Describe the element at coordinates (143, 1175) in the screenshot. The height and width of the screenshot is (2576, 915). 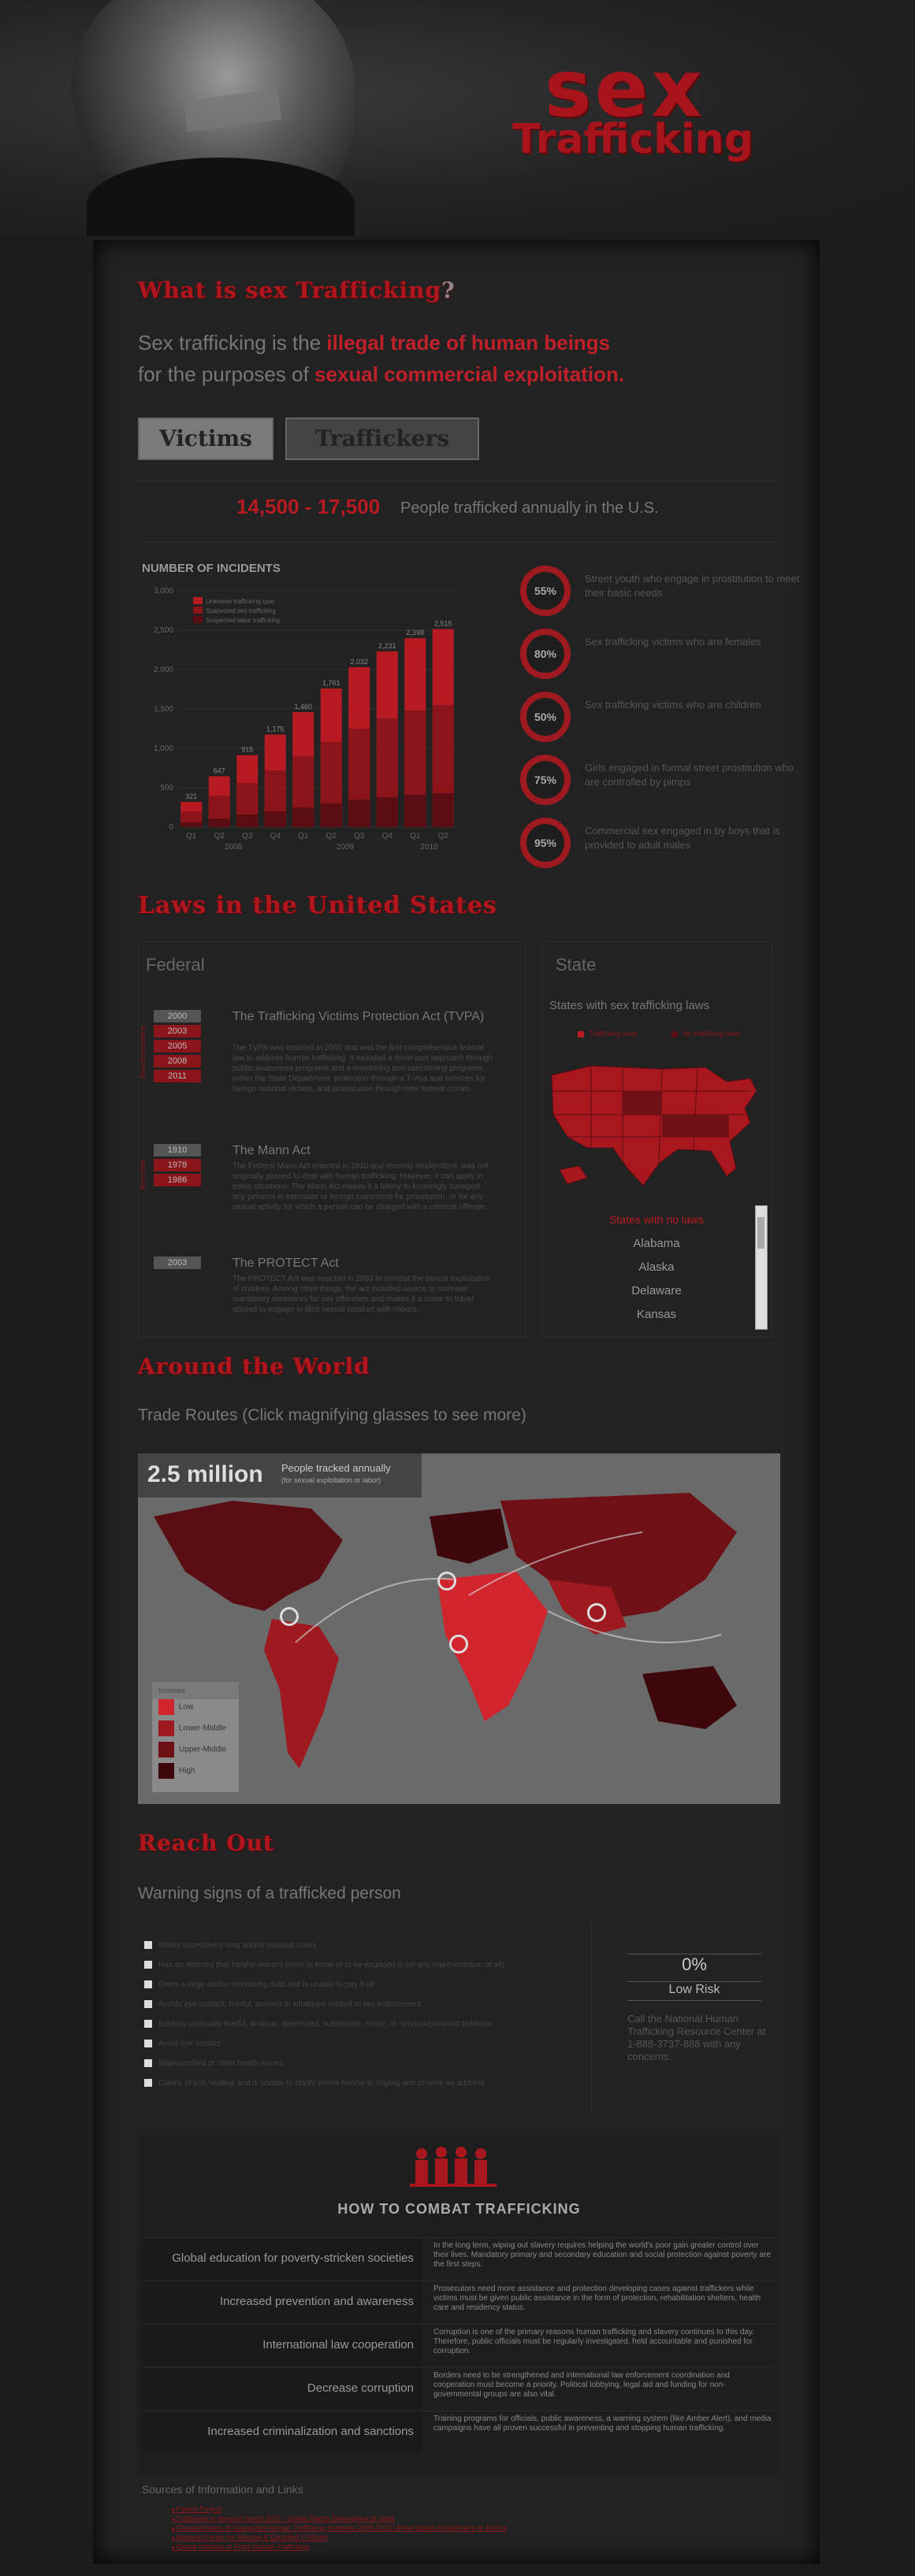
I see `act-side-label: Amended` at that location.